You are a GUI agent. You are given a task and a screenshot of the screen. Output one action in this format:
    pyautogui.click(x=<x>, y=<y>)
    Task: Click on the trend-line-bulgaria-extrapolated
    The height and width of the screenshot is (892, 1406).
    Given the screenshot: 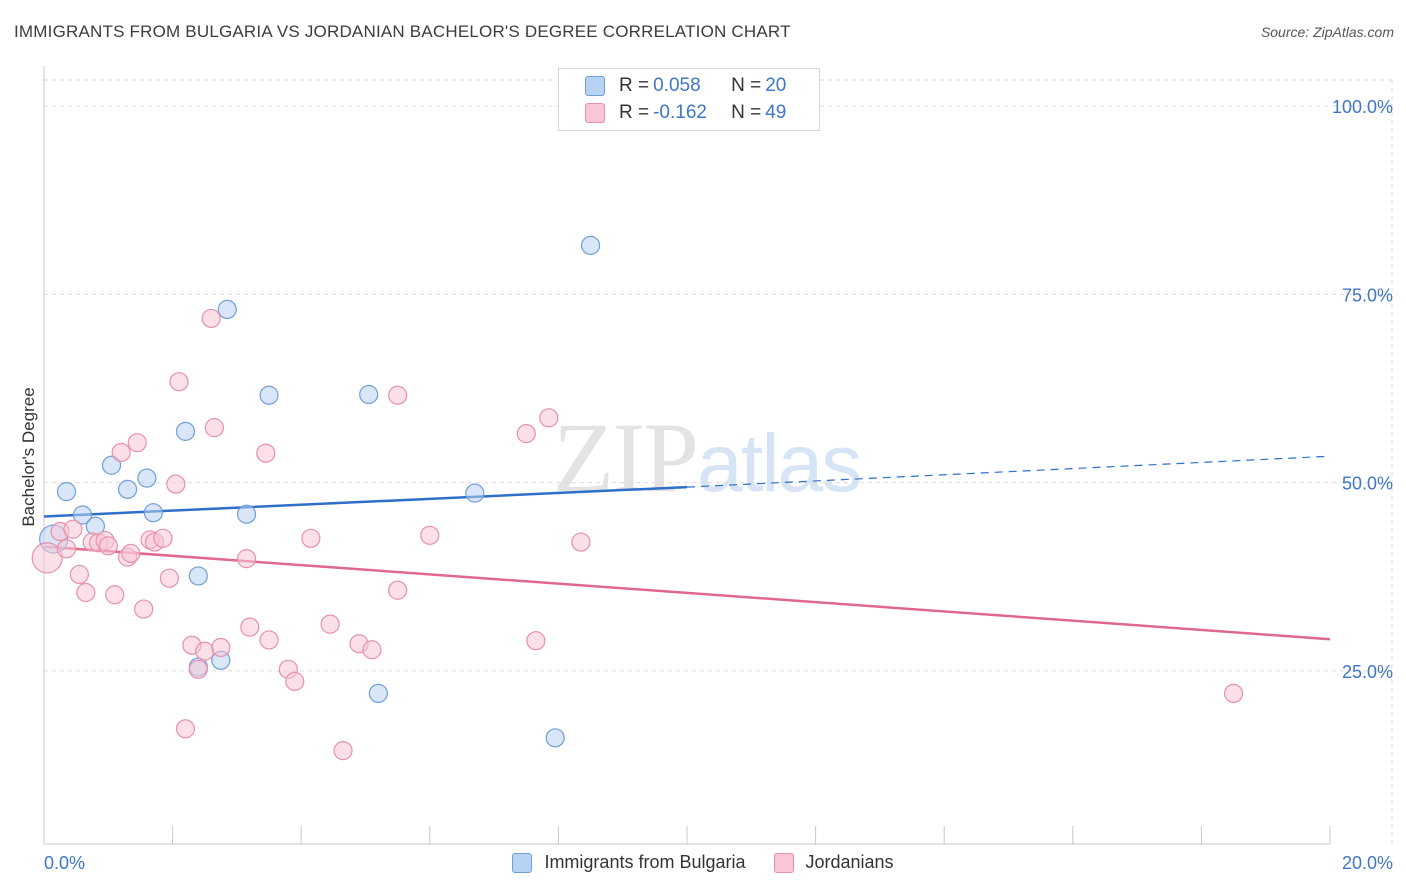 What is the action you would take?
    pyautogui.click(x=1008, y=471)
    